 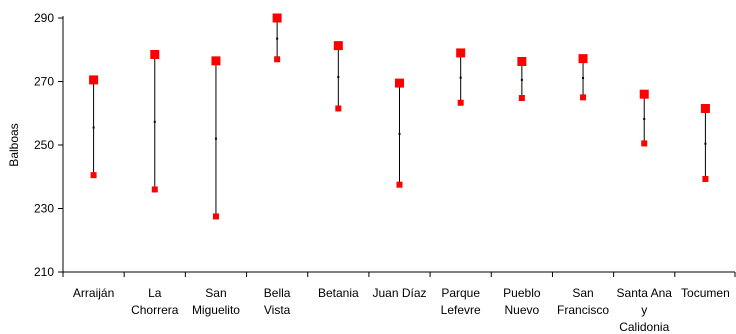 What do you see at coordinates (44, 18) in the screenshot?
I see `y-tick-label: 290` at bounding box center [44, 18].